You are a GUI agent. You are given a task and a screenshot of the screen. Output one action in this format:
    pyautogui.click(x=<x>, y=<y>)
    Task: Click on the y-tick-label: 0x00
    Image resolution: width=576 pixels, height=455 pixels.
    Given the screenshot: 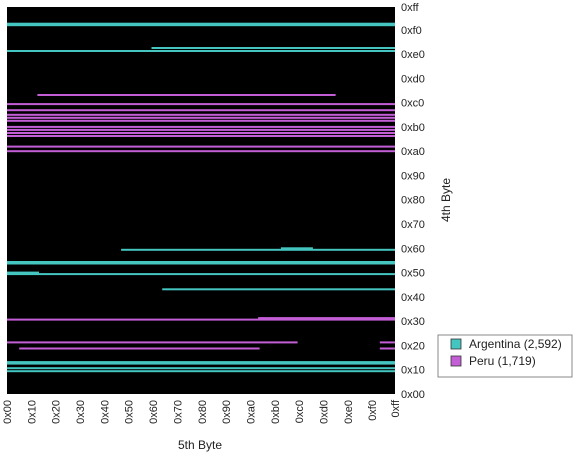 What is the action you would take?
    pyautogui.click(x=413, y=395)
    